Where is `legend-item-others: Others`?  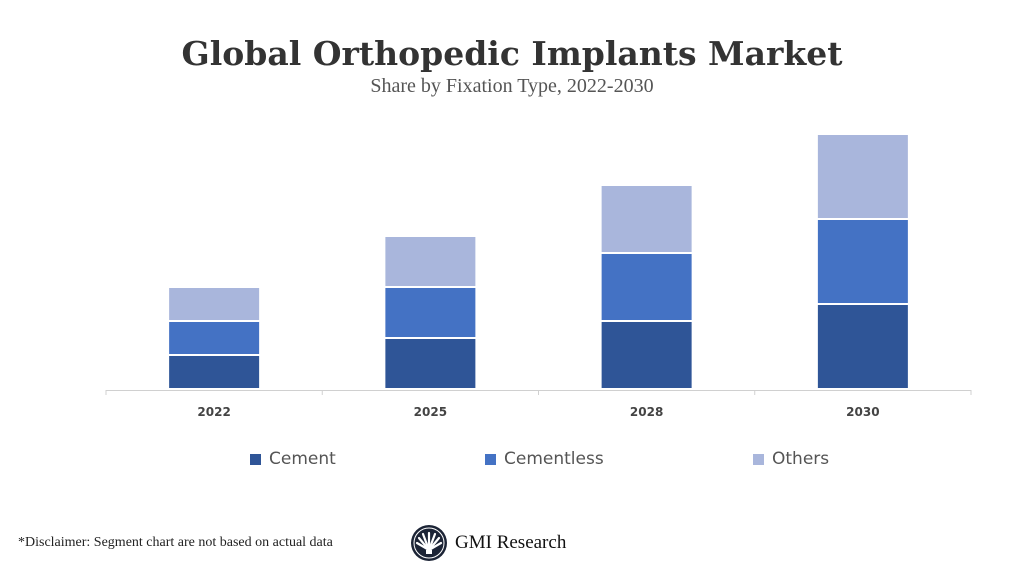
legend-item-others: Others is located at coordinates (791, 459).